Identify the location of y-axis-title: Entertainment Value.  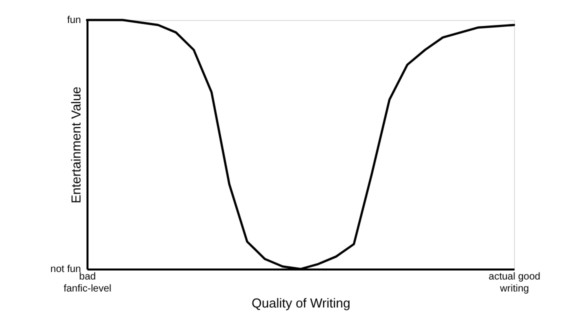
(76, 145).